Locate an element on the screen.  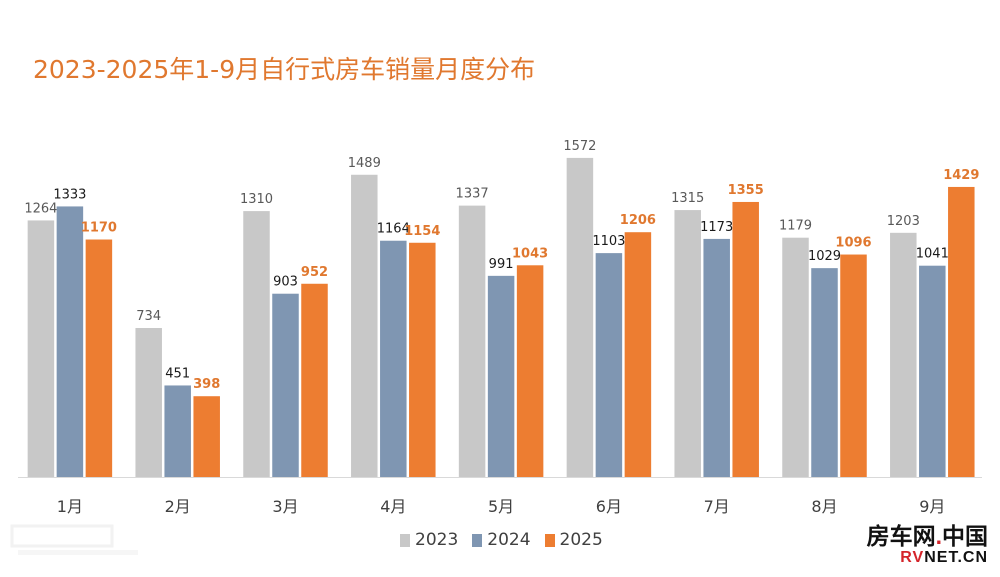
data-label-2024-6: 1103 is located at coordinates (608, 241).